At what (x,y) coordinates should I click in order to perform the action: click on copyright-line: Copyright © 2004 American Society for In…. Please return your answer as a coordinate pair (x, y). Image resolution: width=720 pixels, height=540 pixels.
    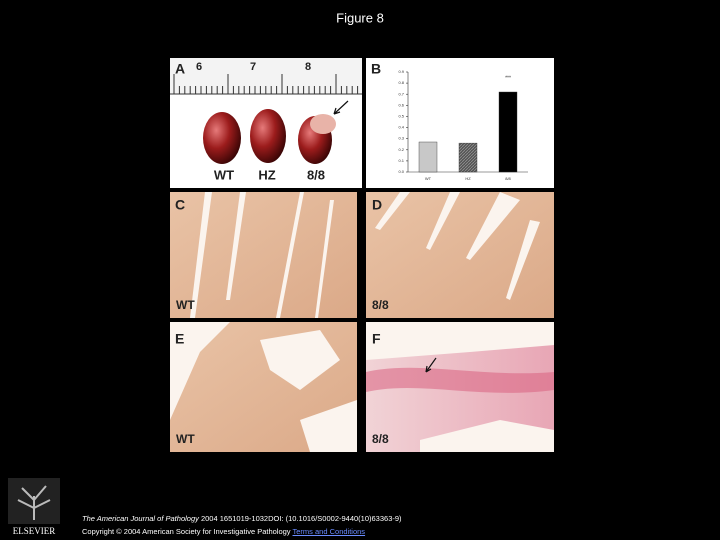
    Looking at the image, I should click on (223, 531).